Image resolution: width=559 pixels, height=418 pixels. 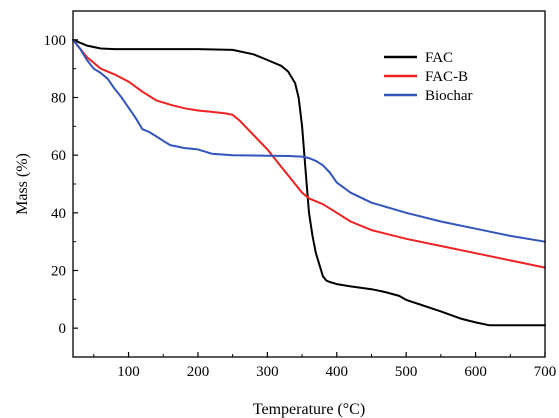 I want to click on y-tick-label: 0, so click(x=63, y=329).